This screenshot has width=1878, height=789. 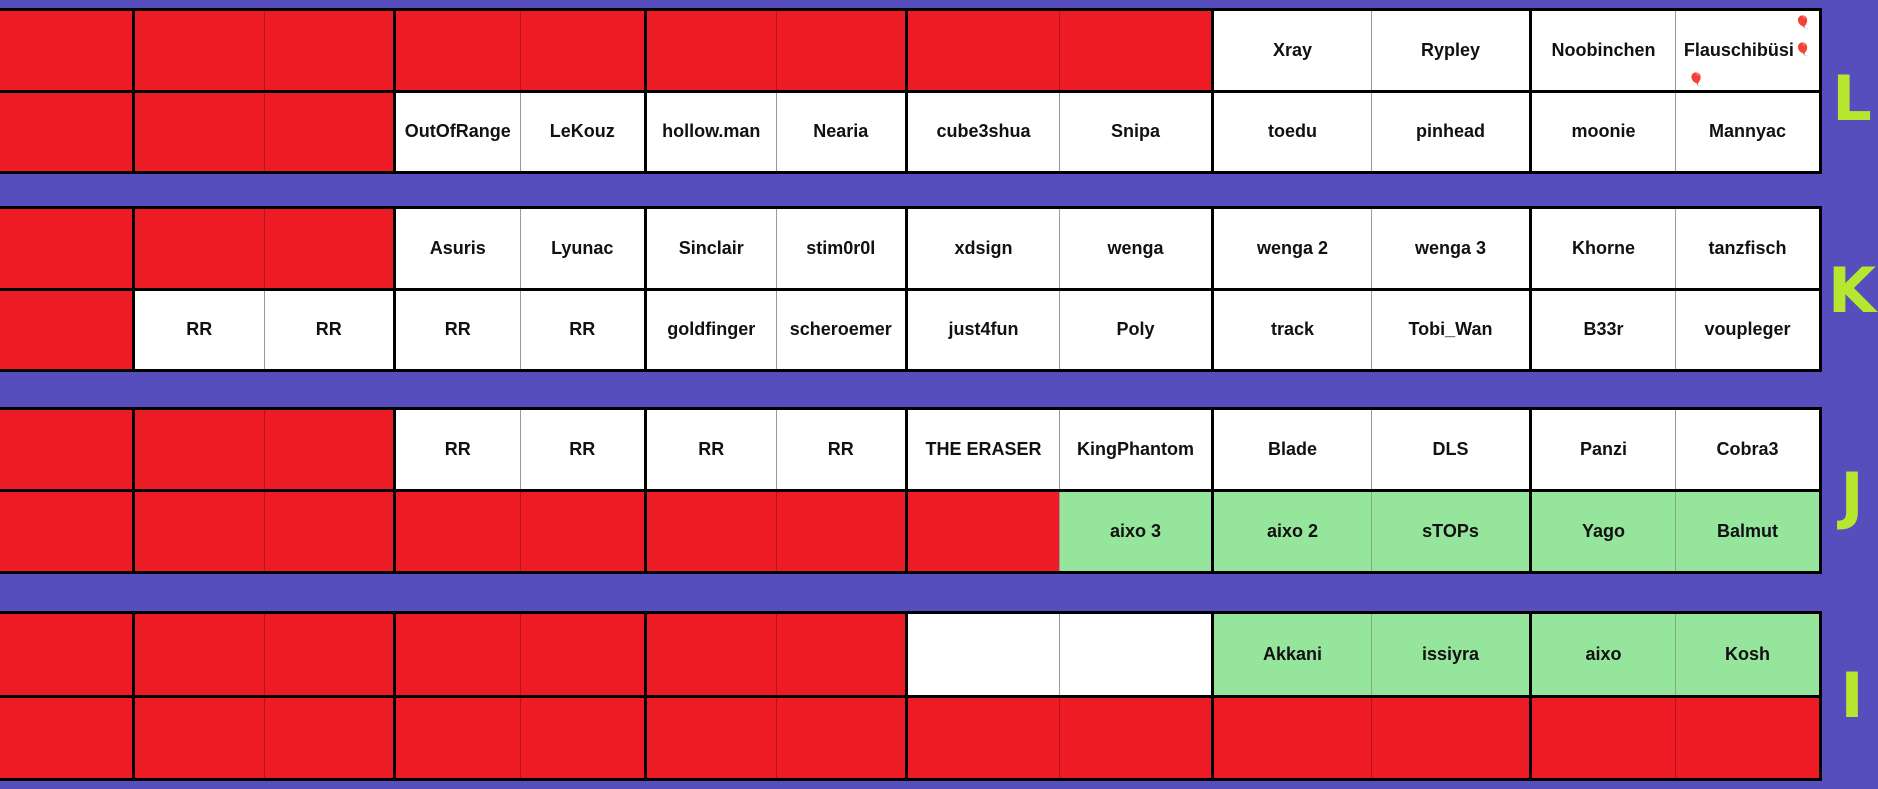 I want to click on seat: tanzfisch, so click(x=1747, y=248).